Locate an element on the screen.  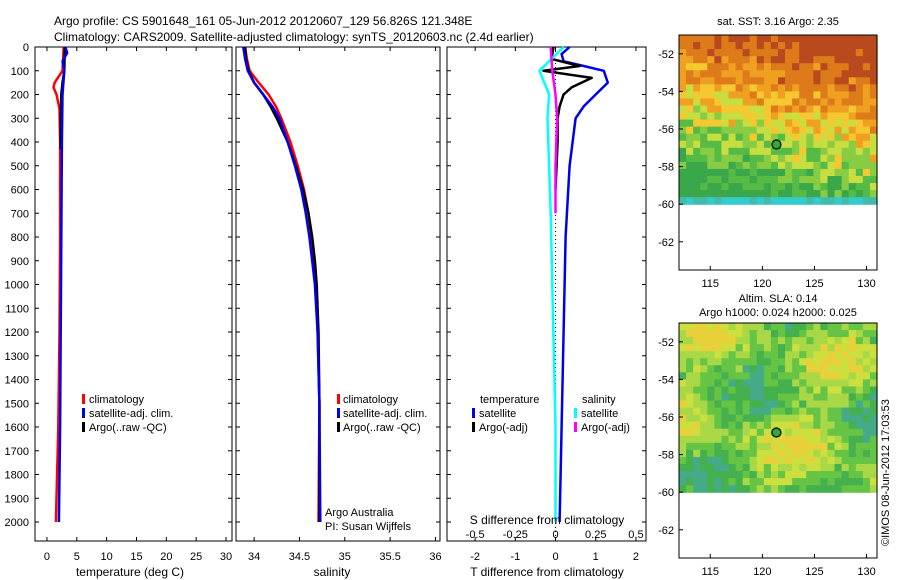
sst-map-title: sat. SST: 3.16 Argo: 2.35 is located at coordinates (778, 22).